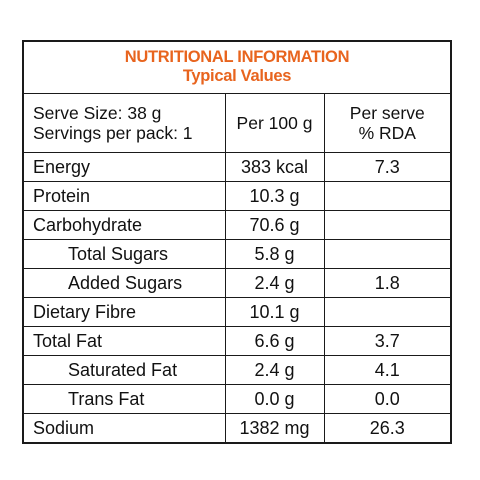 The width and height of the screenshot is (480, 480). I want to click on table-row: Carbohydrate 70.6 g, so click(237, 225).